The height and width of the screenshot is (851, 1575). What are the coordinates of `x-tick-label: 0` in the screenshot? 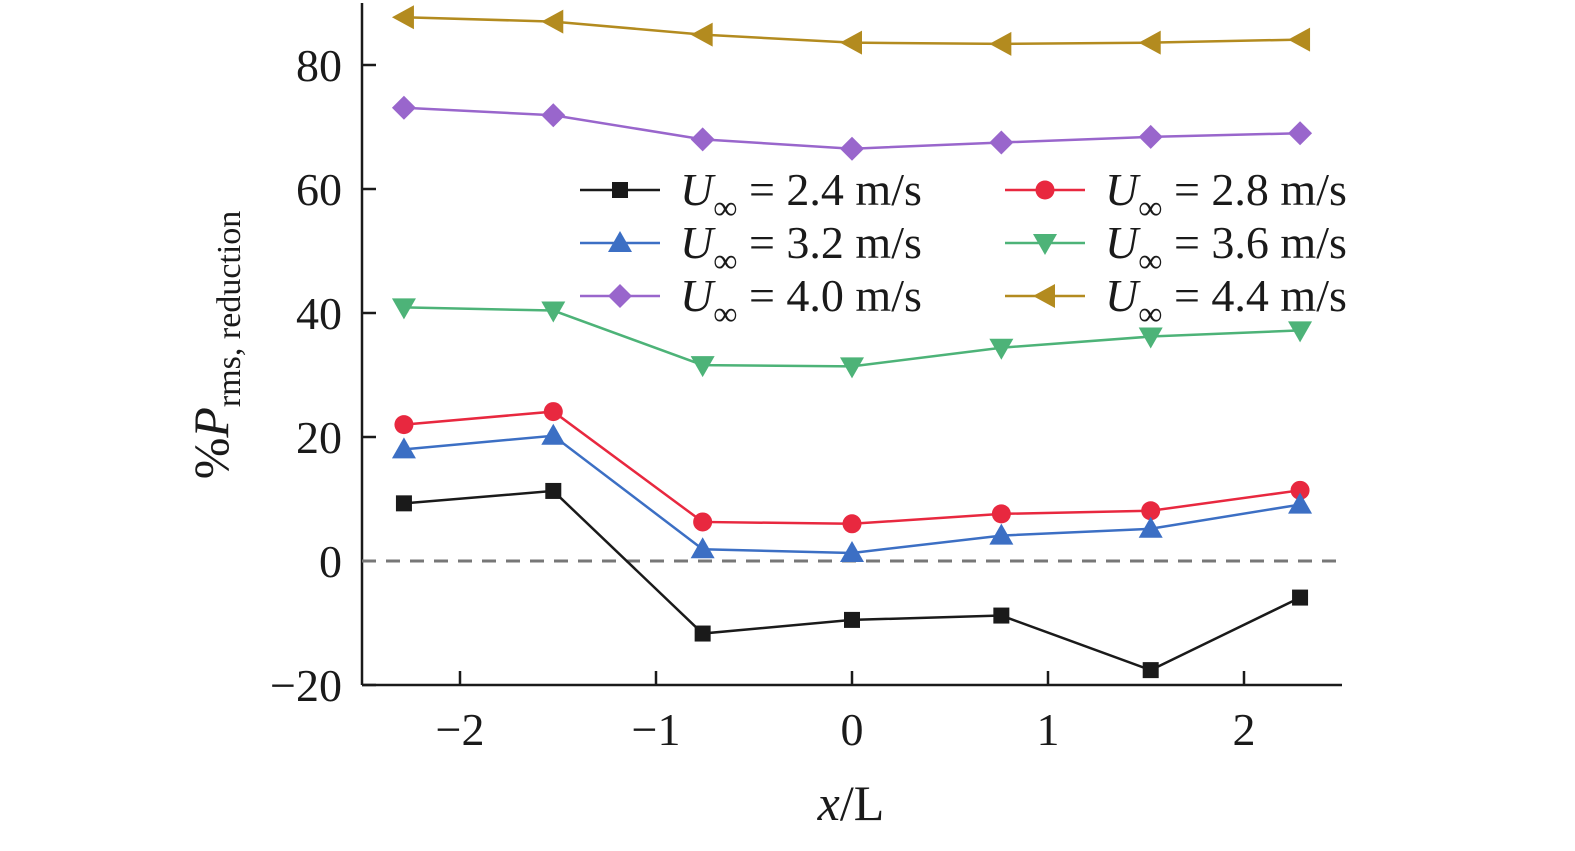 It's located at (852, 729).